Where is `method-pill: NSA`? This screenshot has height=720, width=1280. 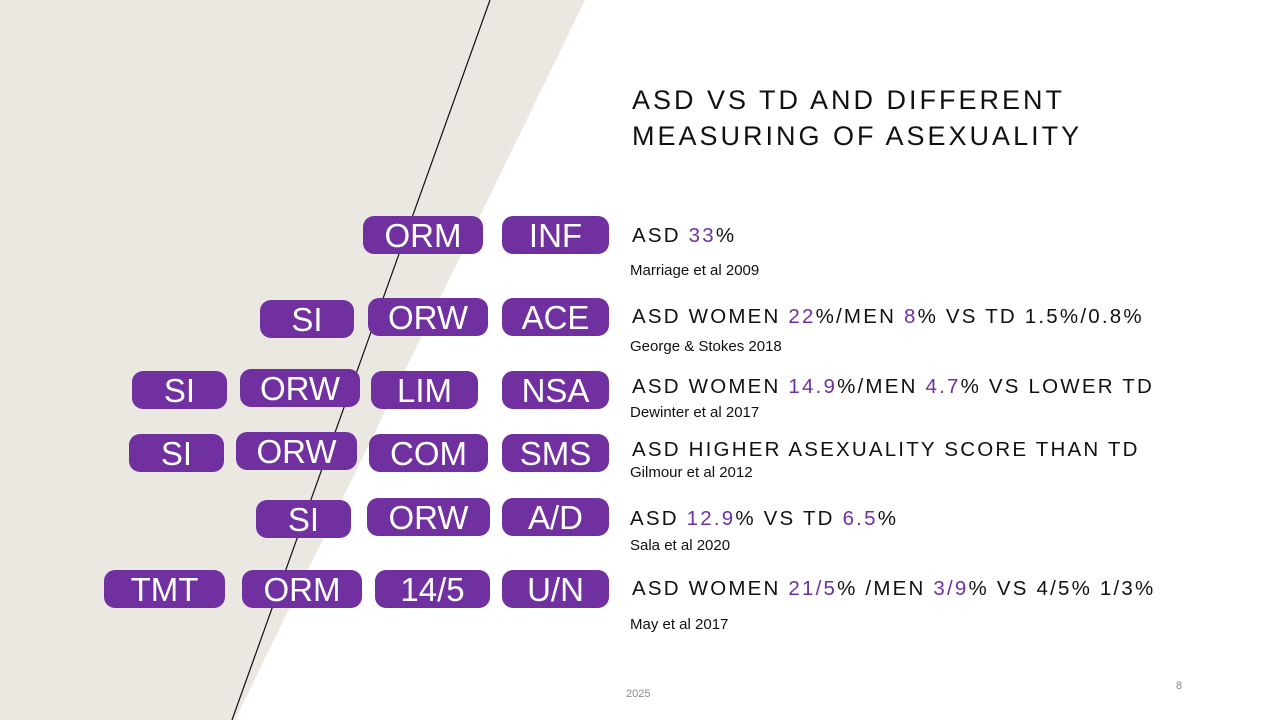
method-pill: NSA is located at coordinates (555, 390).